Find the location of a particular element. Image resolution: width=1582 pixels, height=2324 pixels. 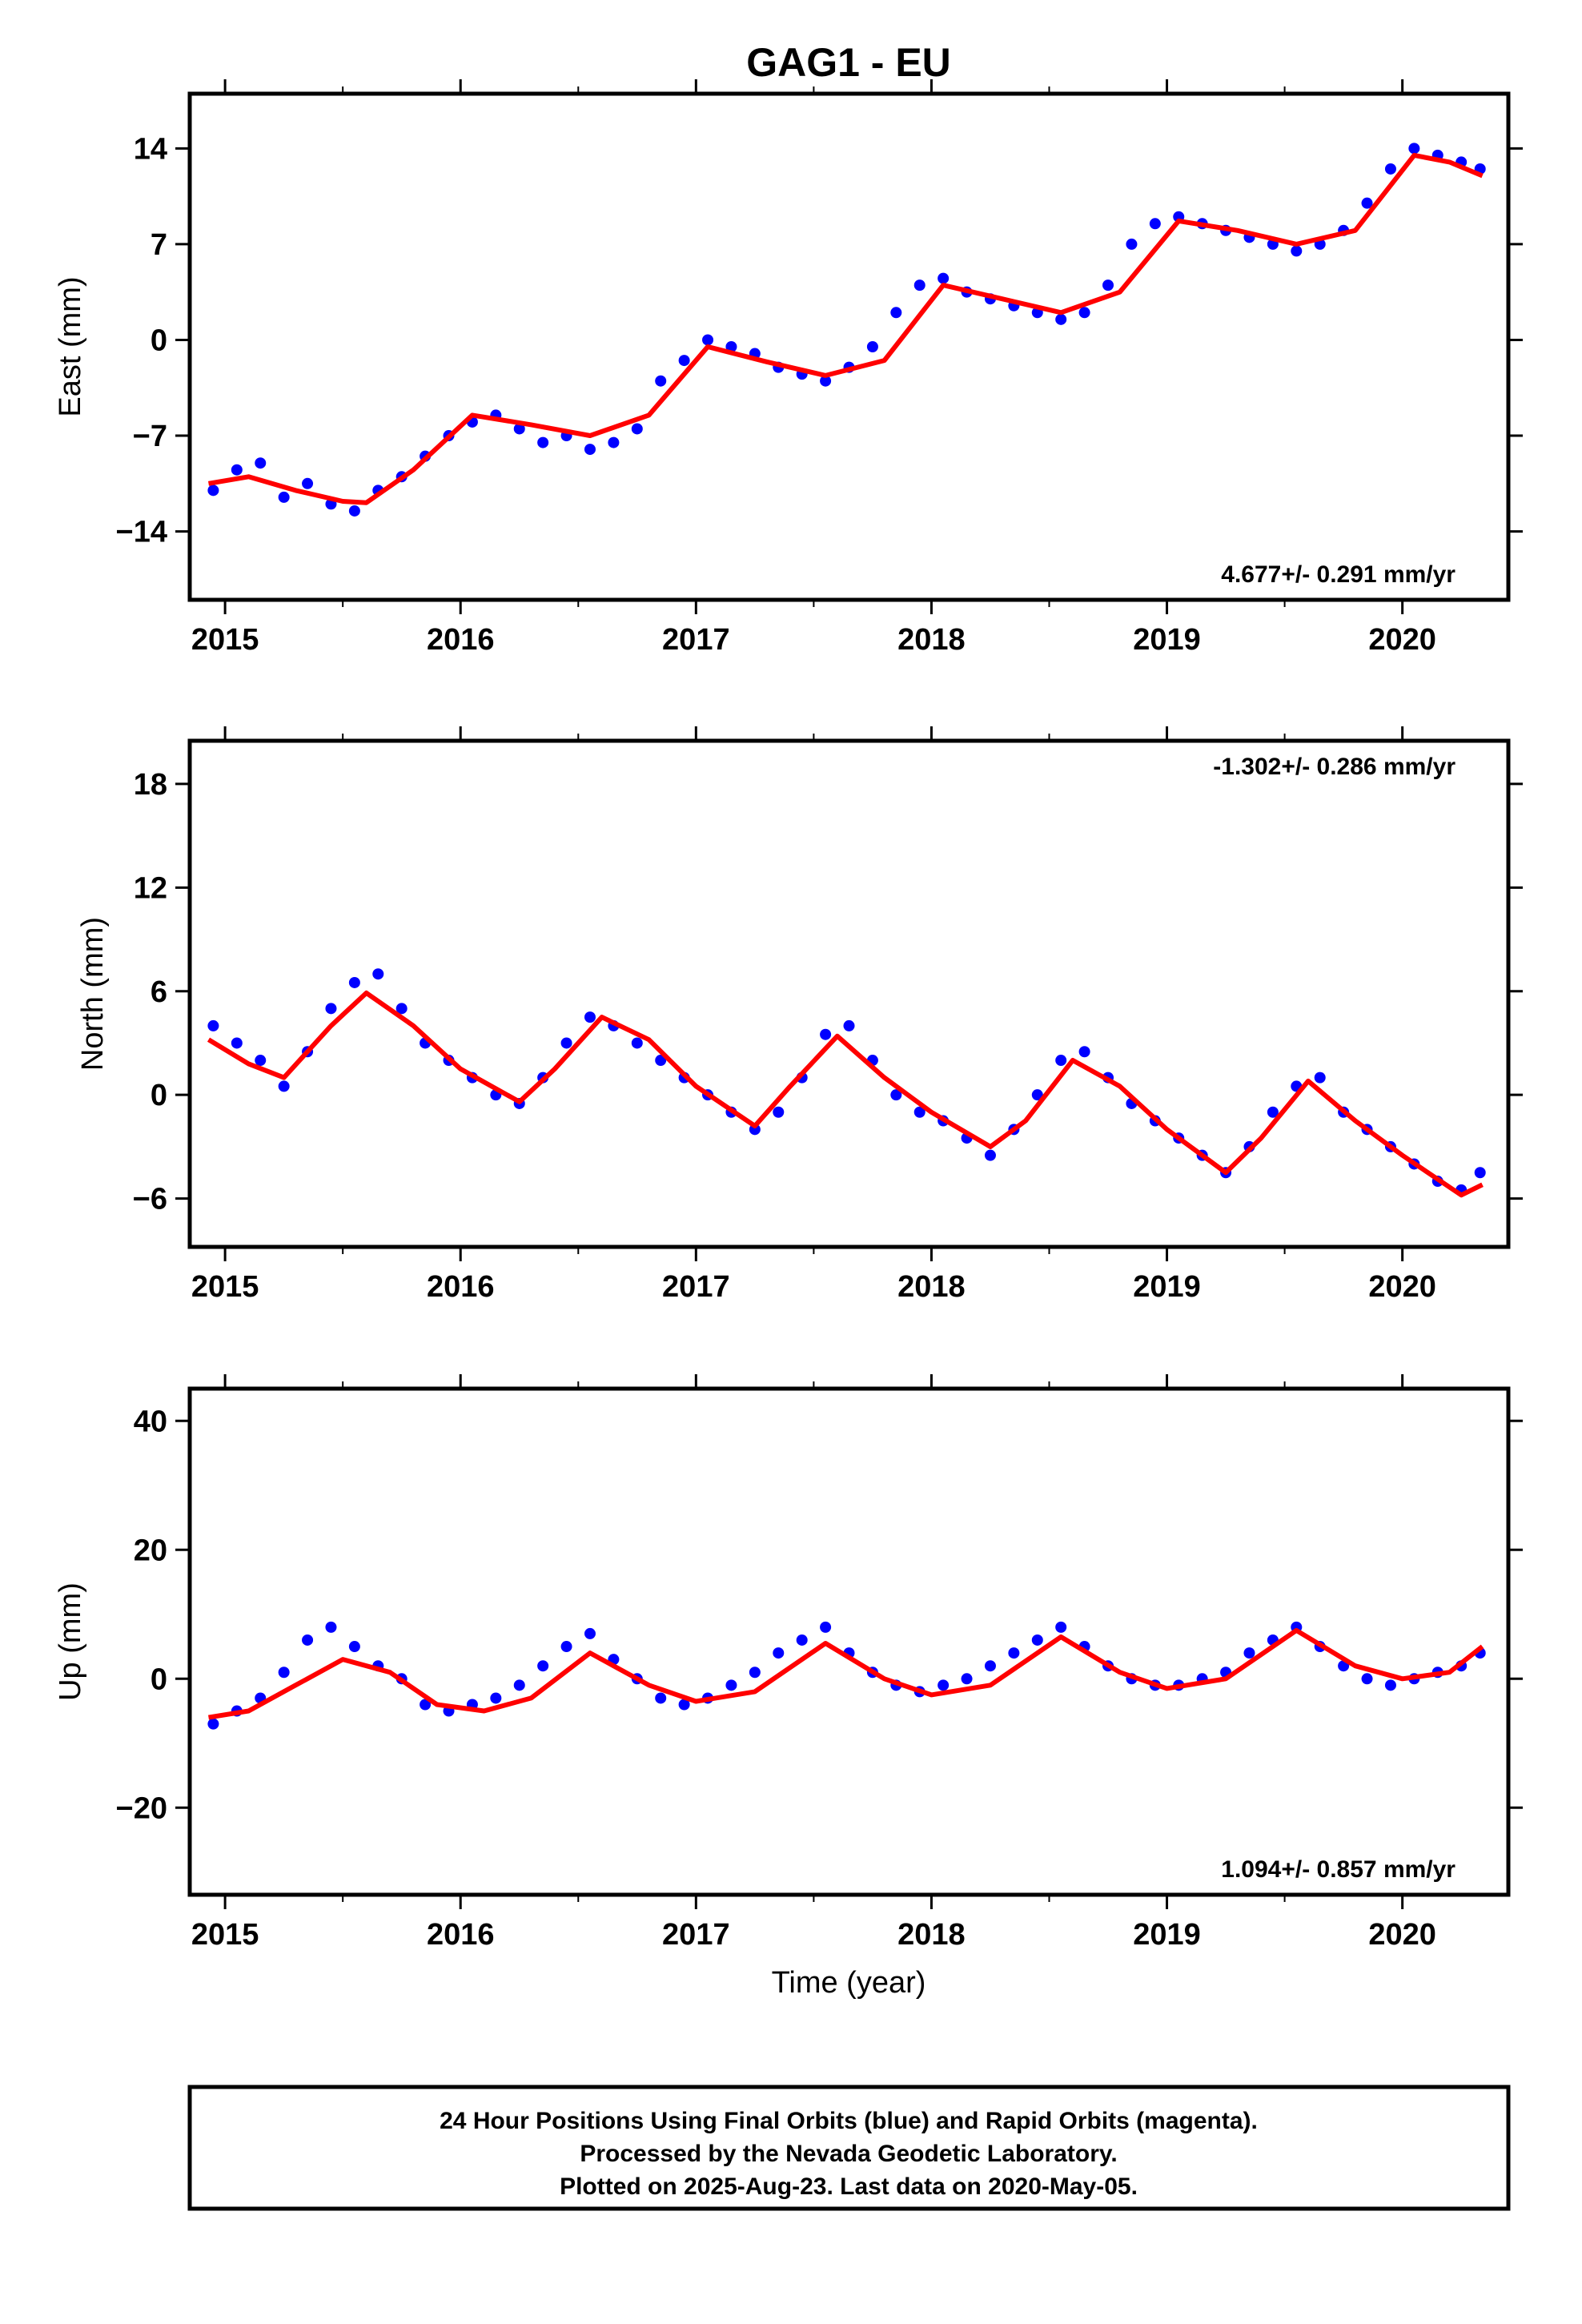

north-y-axis-label: North (mm) is located at coordinates (93, 994).